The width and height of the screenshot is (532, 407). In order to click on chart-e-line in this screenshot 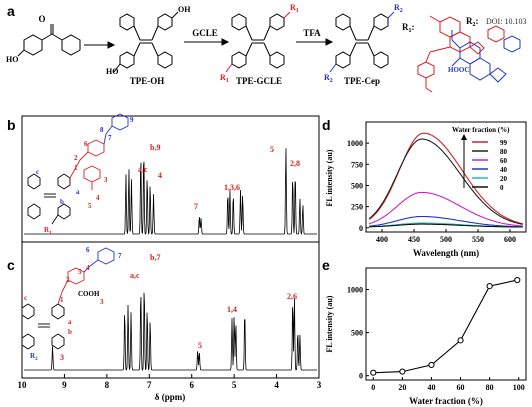, I will do `click(445, 326)`.